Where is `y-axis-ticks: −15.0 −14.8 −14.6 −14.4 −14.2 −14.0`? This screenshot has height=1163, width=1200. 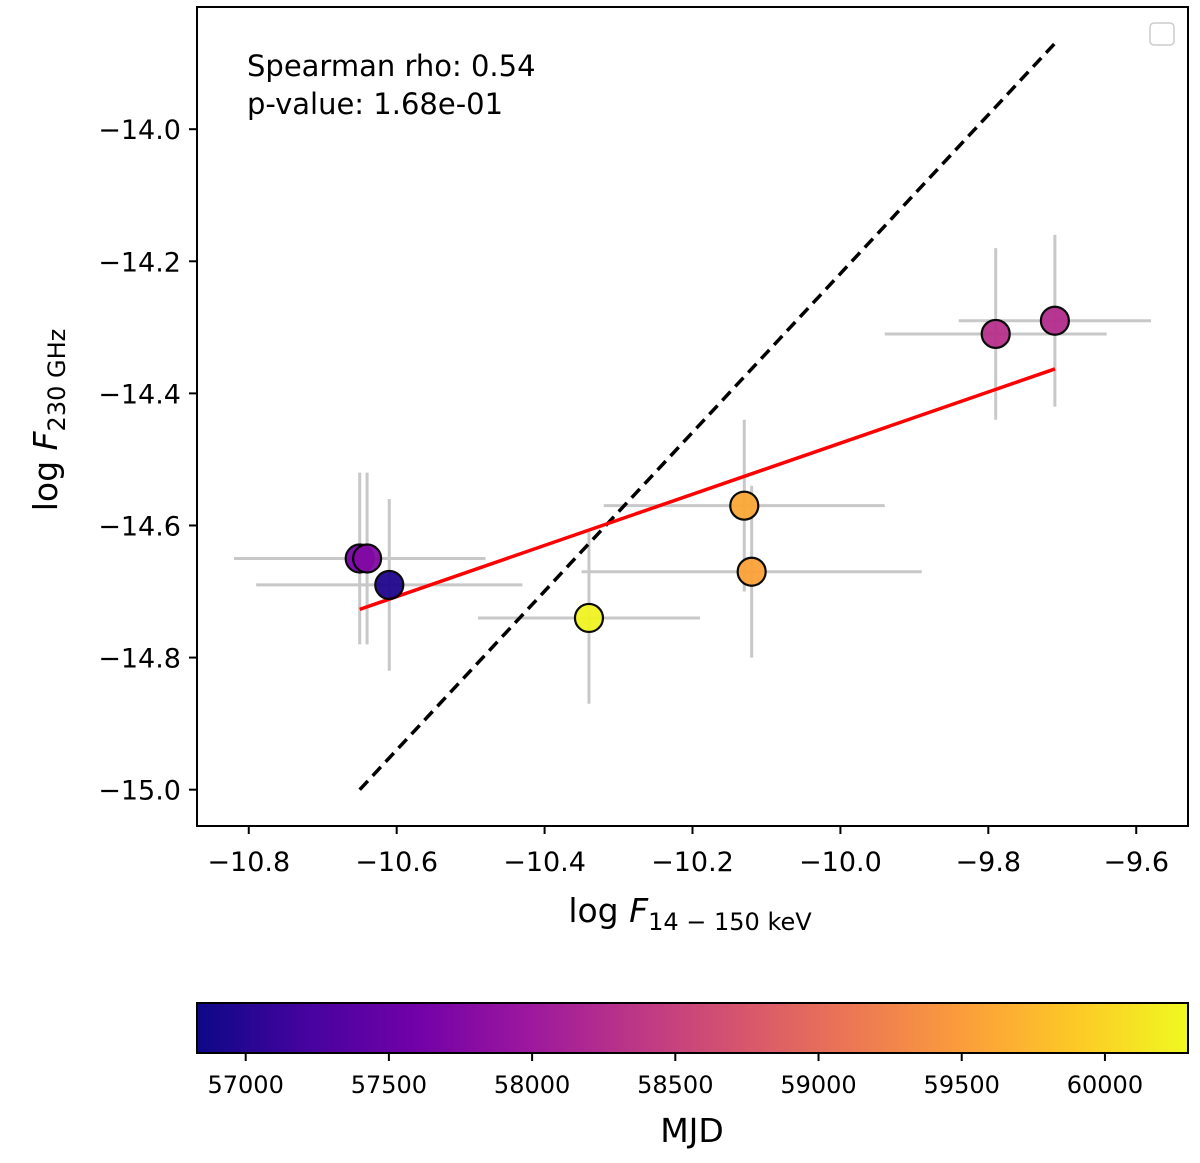 y-axis-ticks: −15.0 −14.8 −14.6 −14.4 −14.2 −14.0 is located at coordinates (147, 461).